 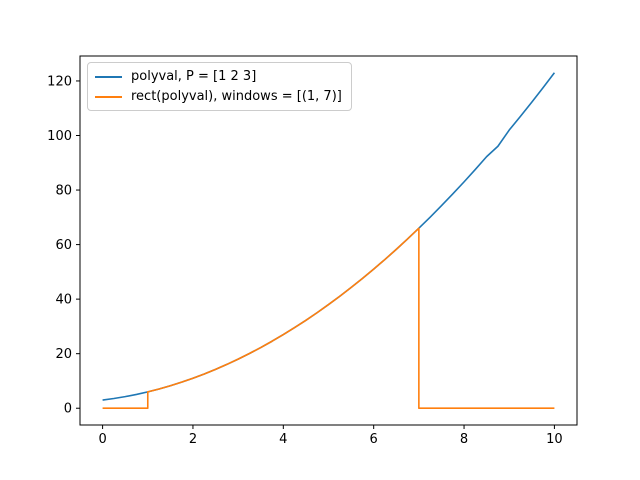 I want to click on x-tick-label: 0, so click(x=102, y=439).